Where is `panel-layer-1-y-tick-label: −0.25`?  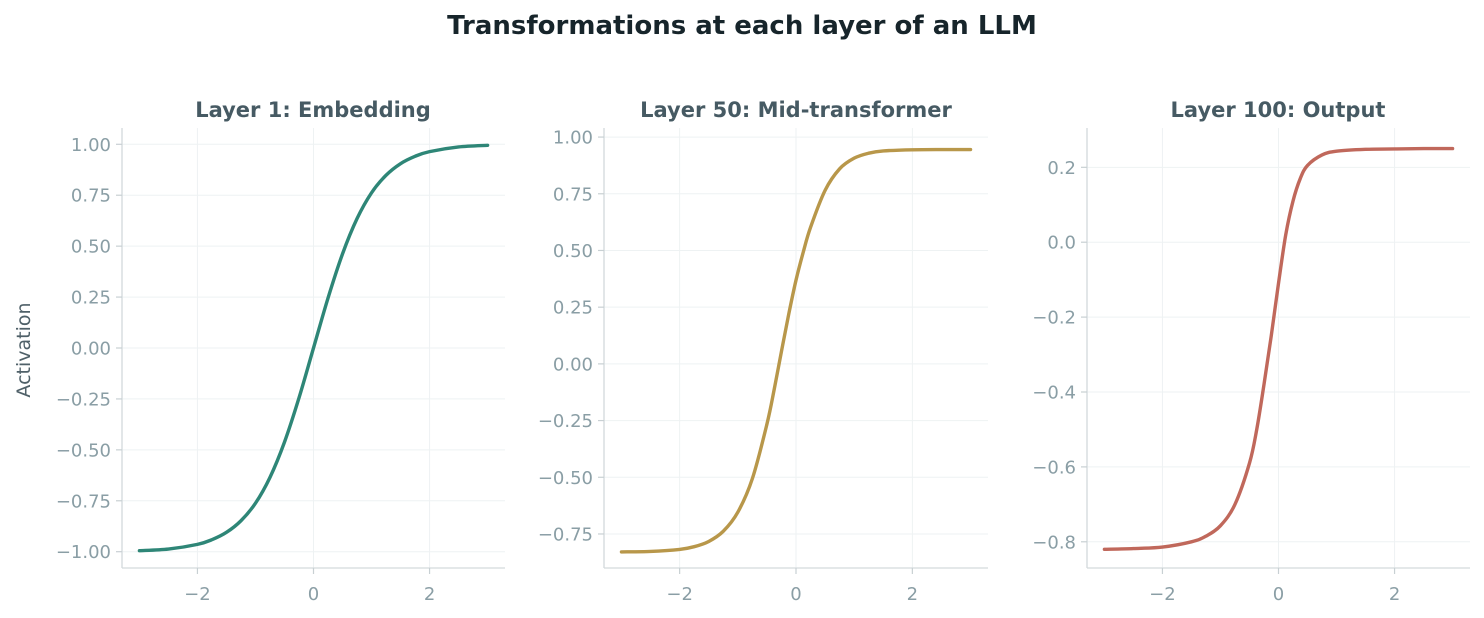
panel-layer-1-y-tick-label: −0.25 is located at coordinates (83, 399).